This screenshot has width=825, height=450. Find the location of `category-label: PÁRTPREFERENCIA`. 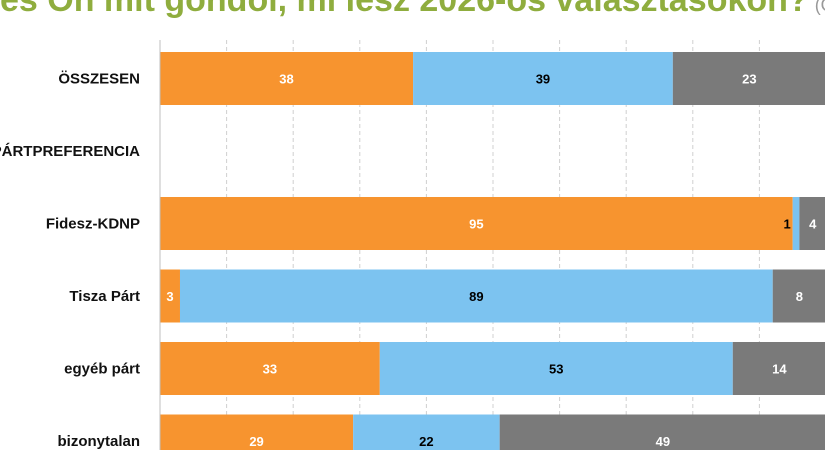

category-label: PÁRTPREFERENCIA is located at coordinates (70, 151).